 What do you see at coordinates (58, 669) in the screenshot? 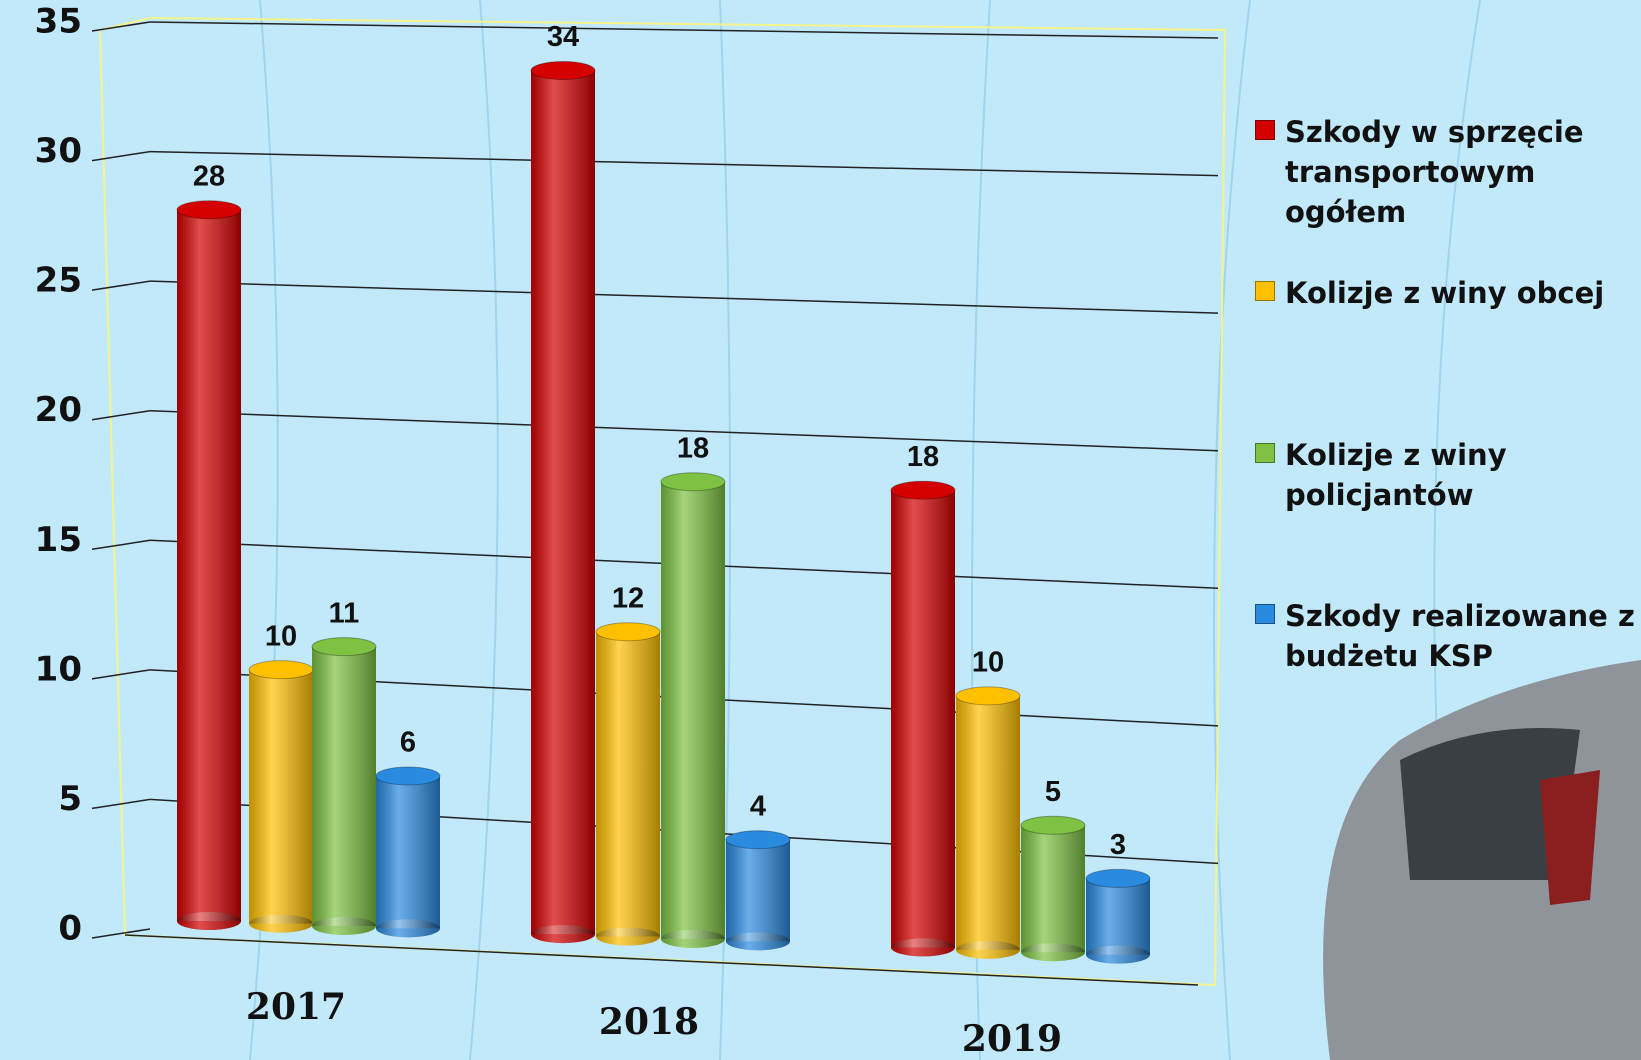
I see `y-tick-label: 10` at bounding box center [58, 669].